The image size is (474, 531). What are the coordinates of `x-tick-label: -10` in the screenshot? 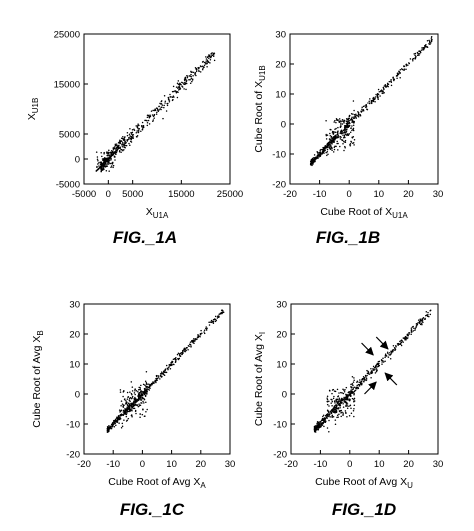 It's located at (113, 464).